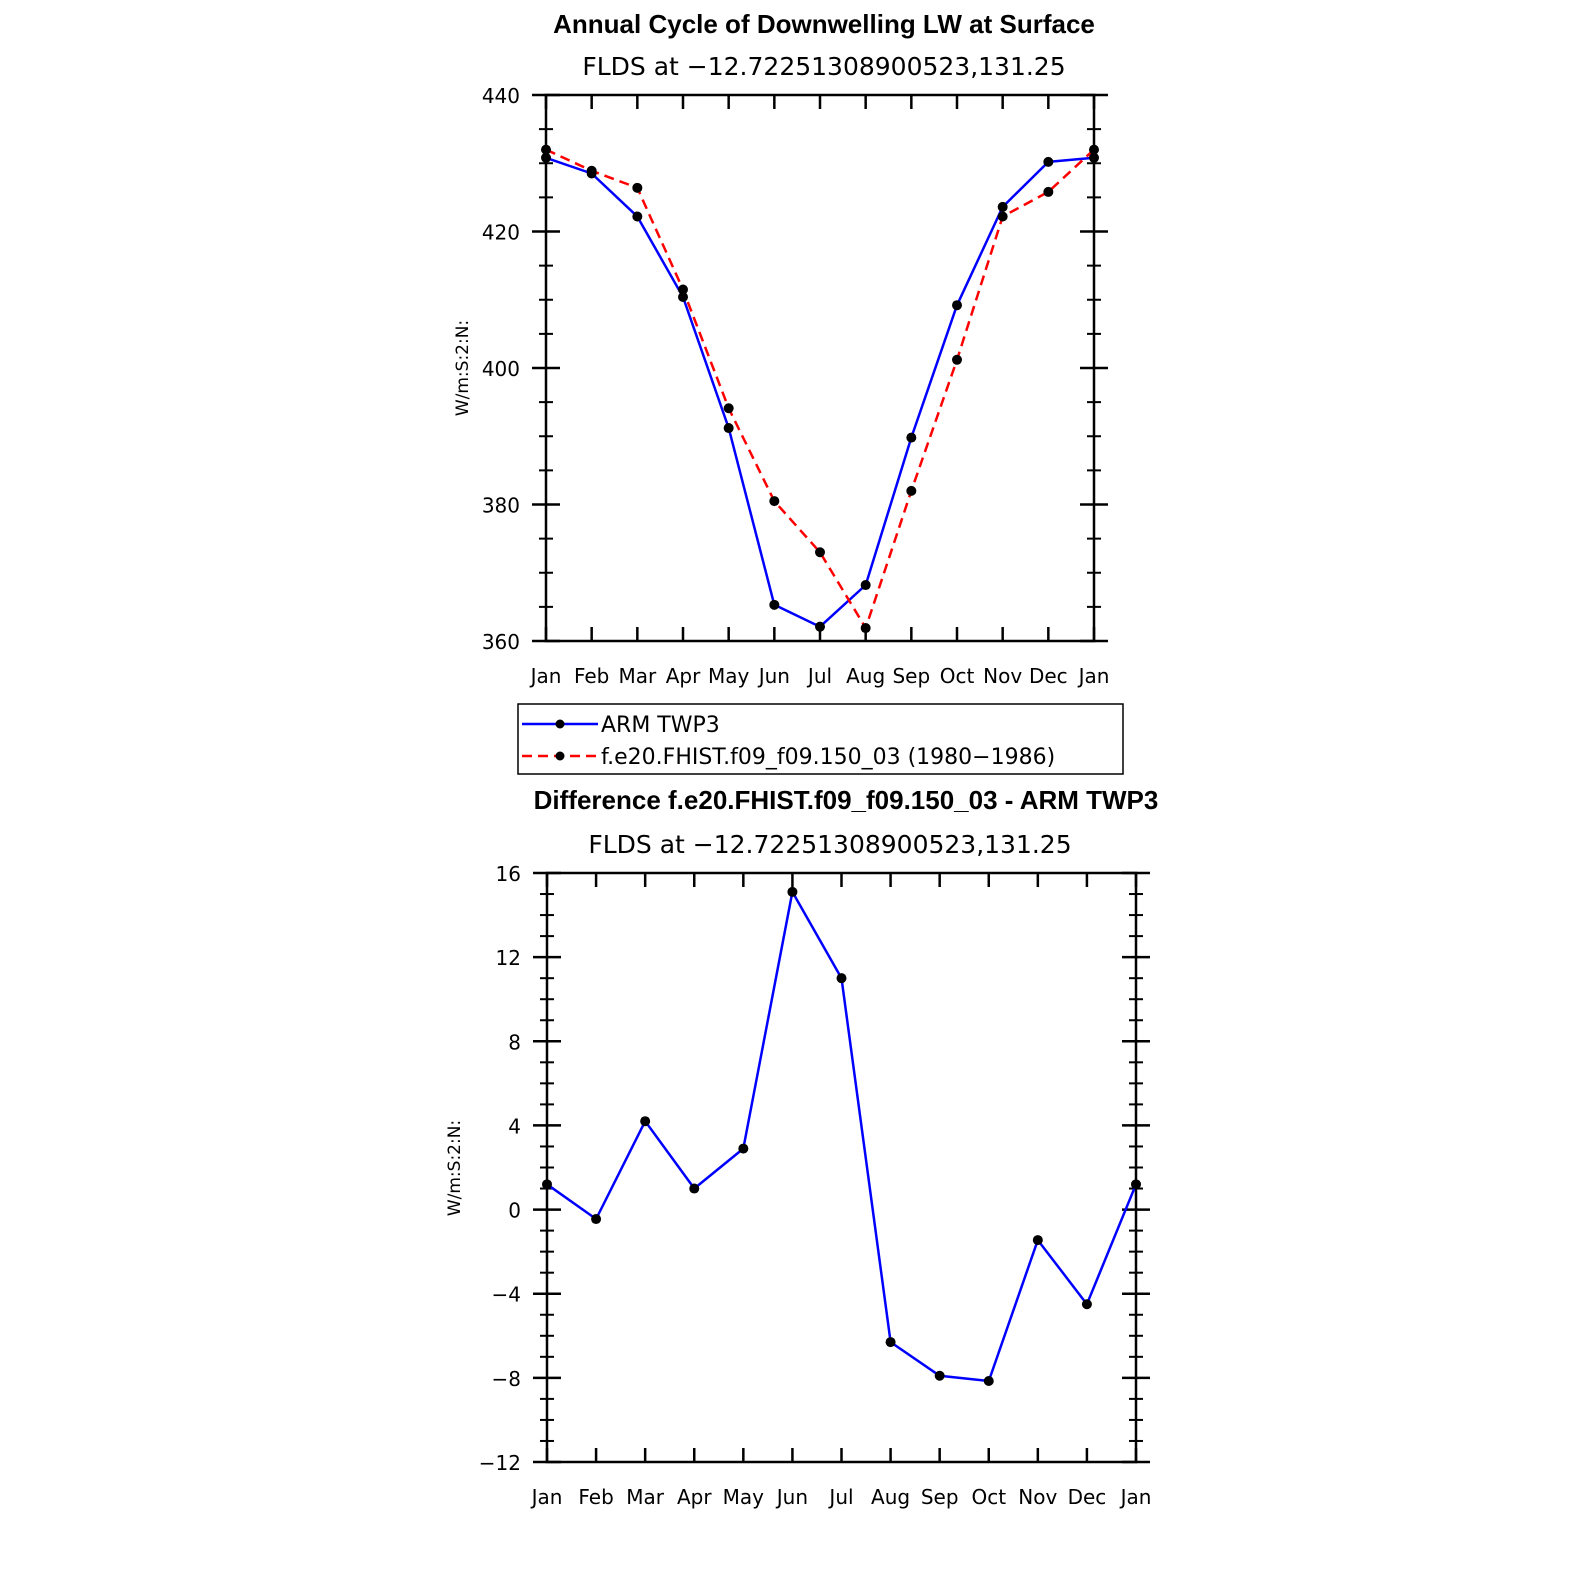 The image size is (1574, 1574). Describe the element at coordinates (514, 1042) in the screenshot. I see `bottom-ytick-label: 8` at that location.